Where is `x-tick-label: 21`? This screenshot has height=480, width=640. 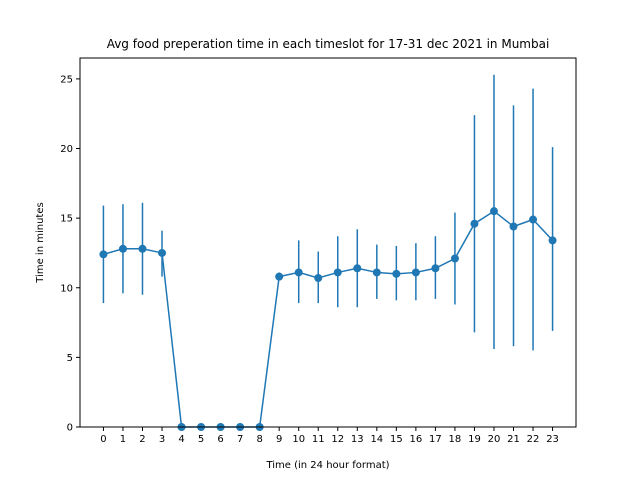 x-tick-label: 21 is located at coordinates (513, 439).